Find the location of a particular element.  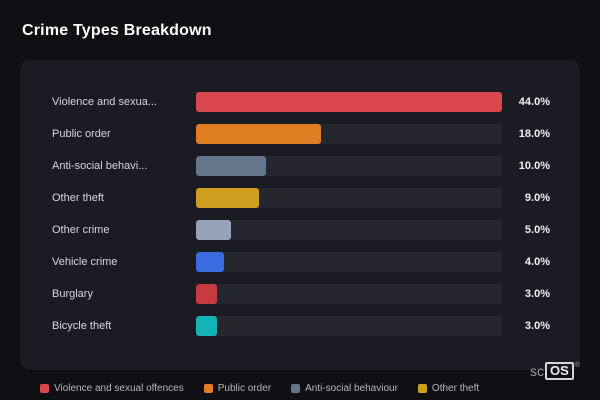

legend-item: Public order is located at coordinates (237, 388).